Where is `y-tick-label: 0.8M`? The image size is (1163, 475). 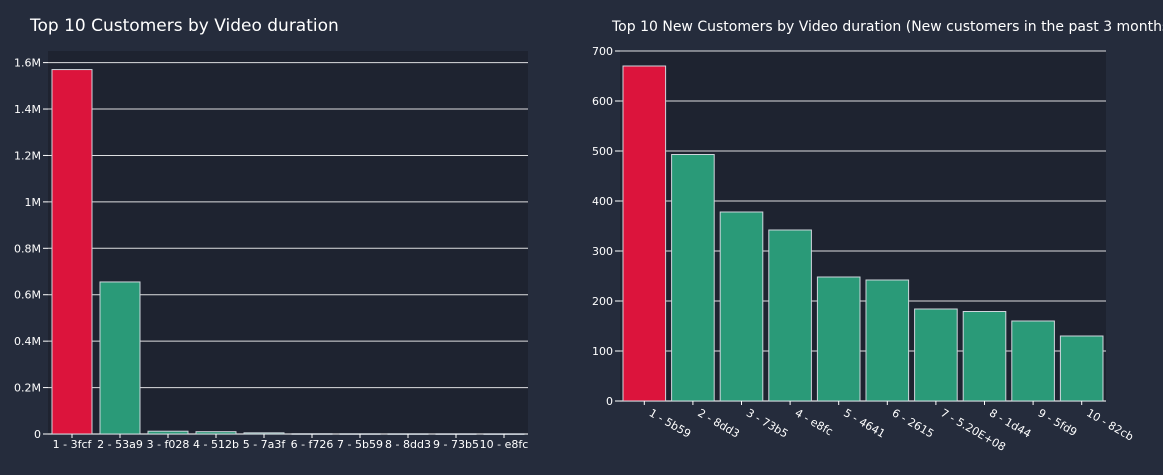 y-tick-label: 0.8M is located at coordinates (27, 248).